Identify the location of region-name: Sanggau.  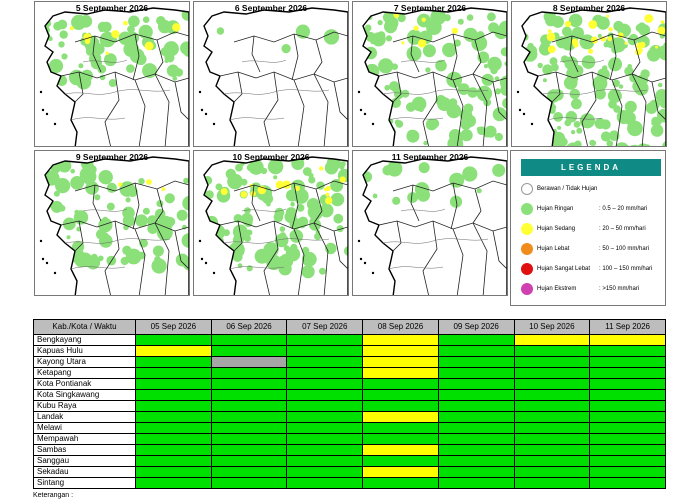
(85, 461).